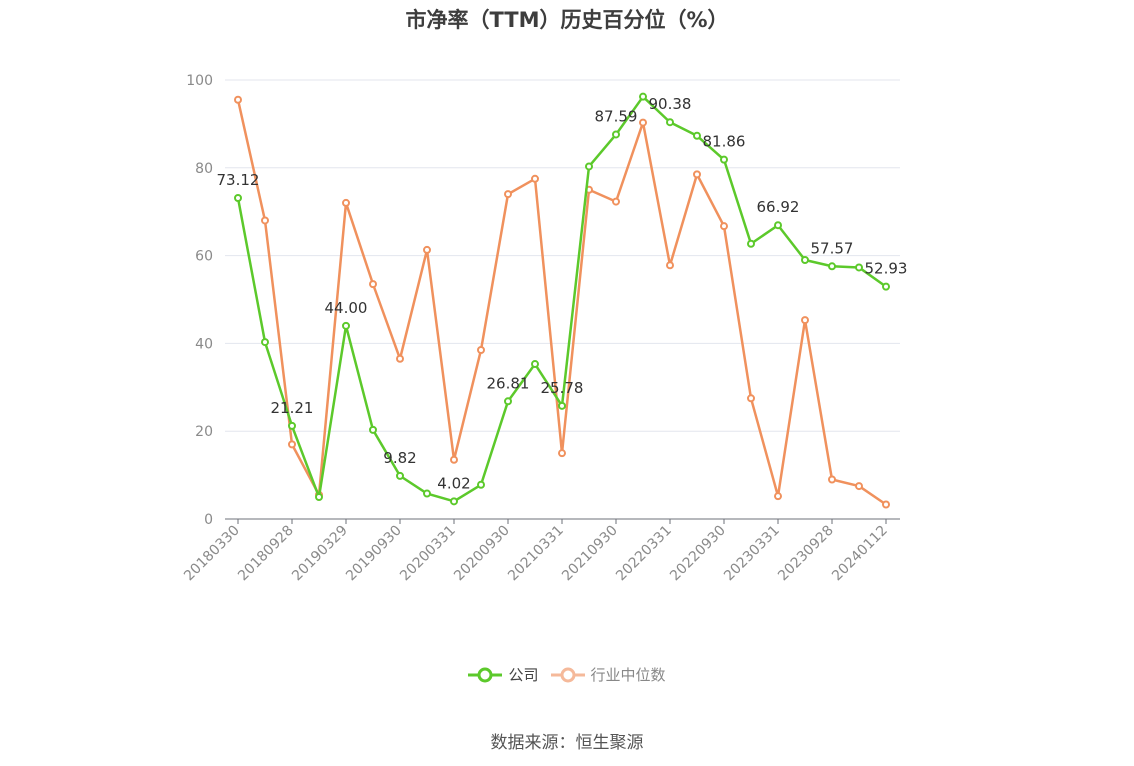  What do you see at coordinates (886, 269) in the screenshot?
I see `data-label: 52.93` at bounding box center [886, 269].